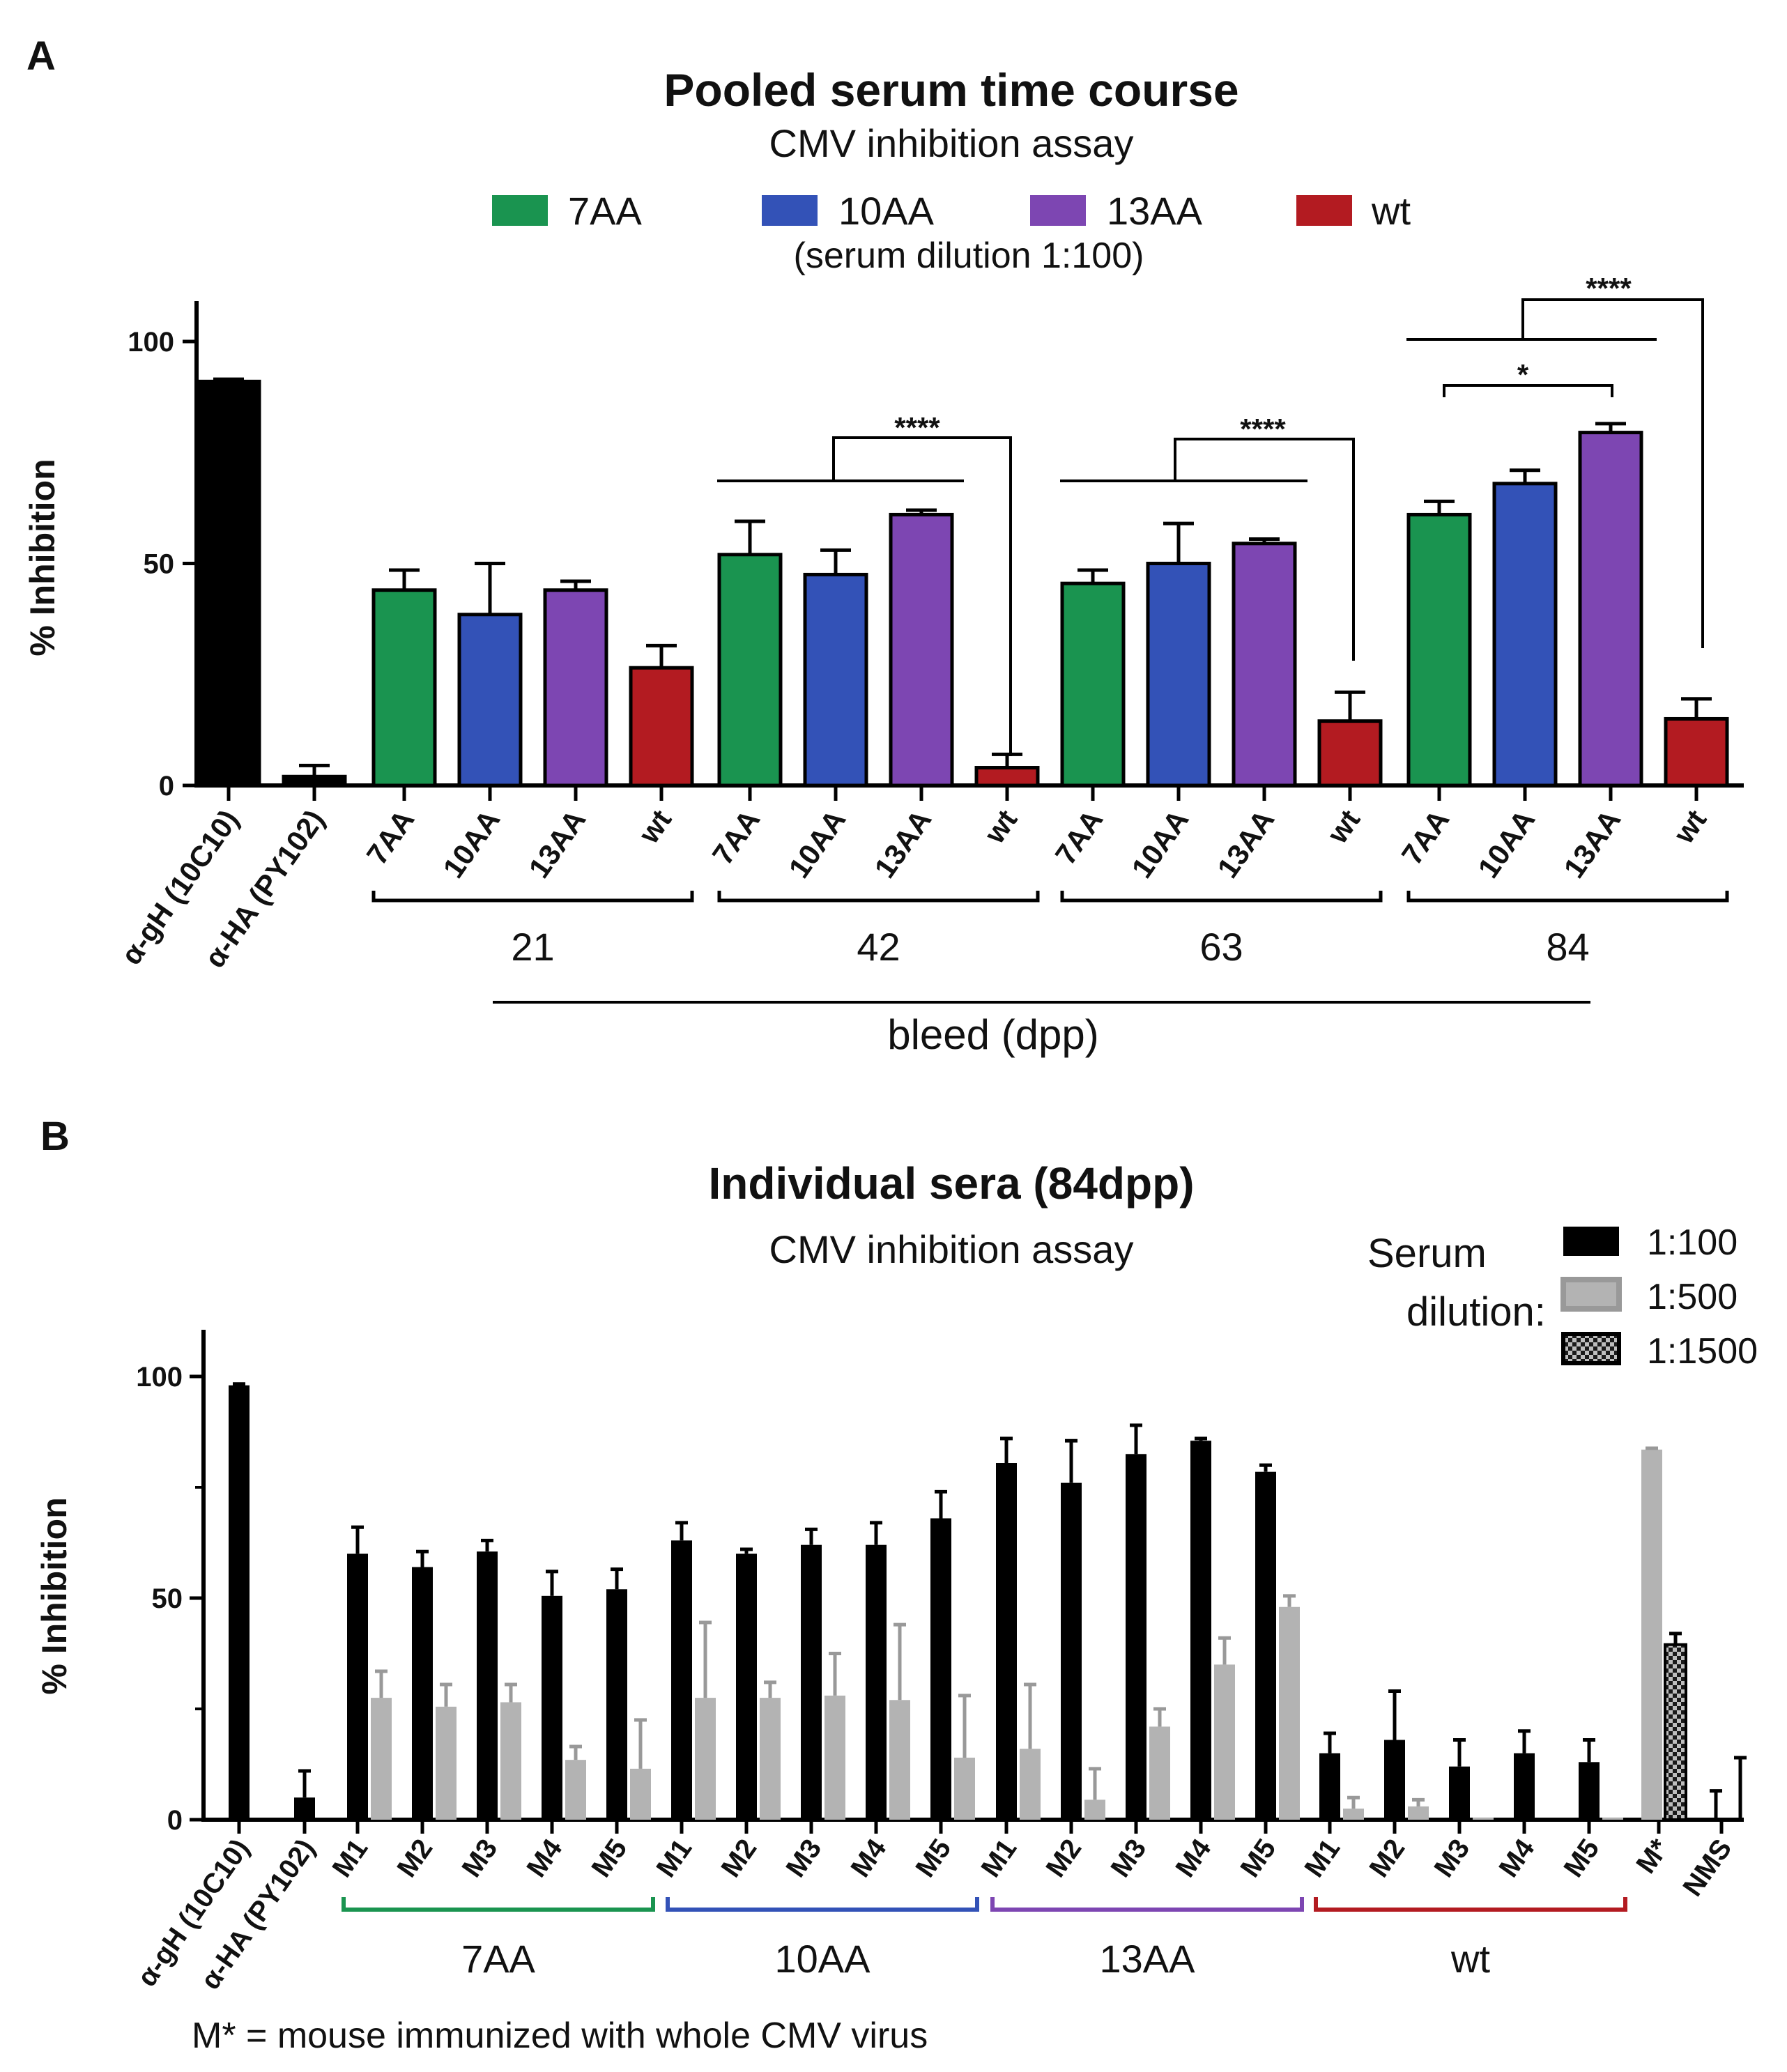 This screenshot has width=1787, height=2072. I want to click on legend-label-1-100: 1:100, so click(1692, 1242).